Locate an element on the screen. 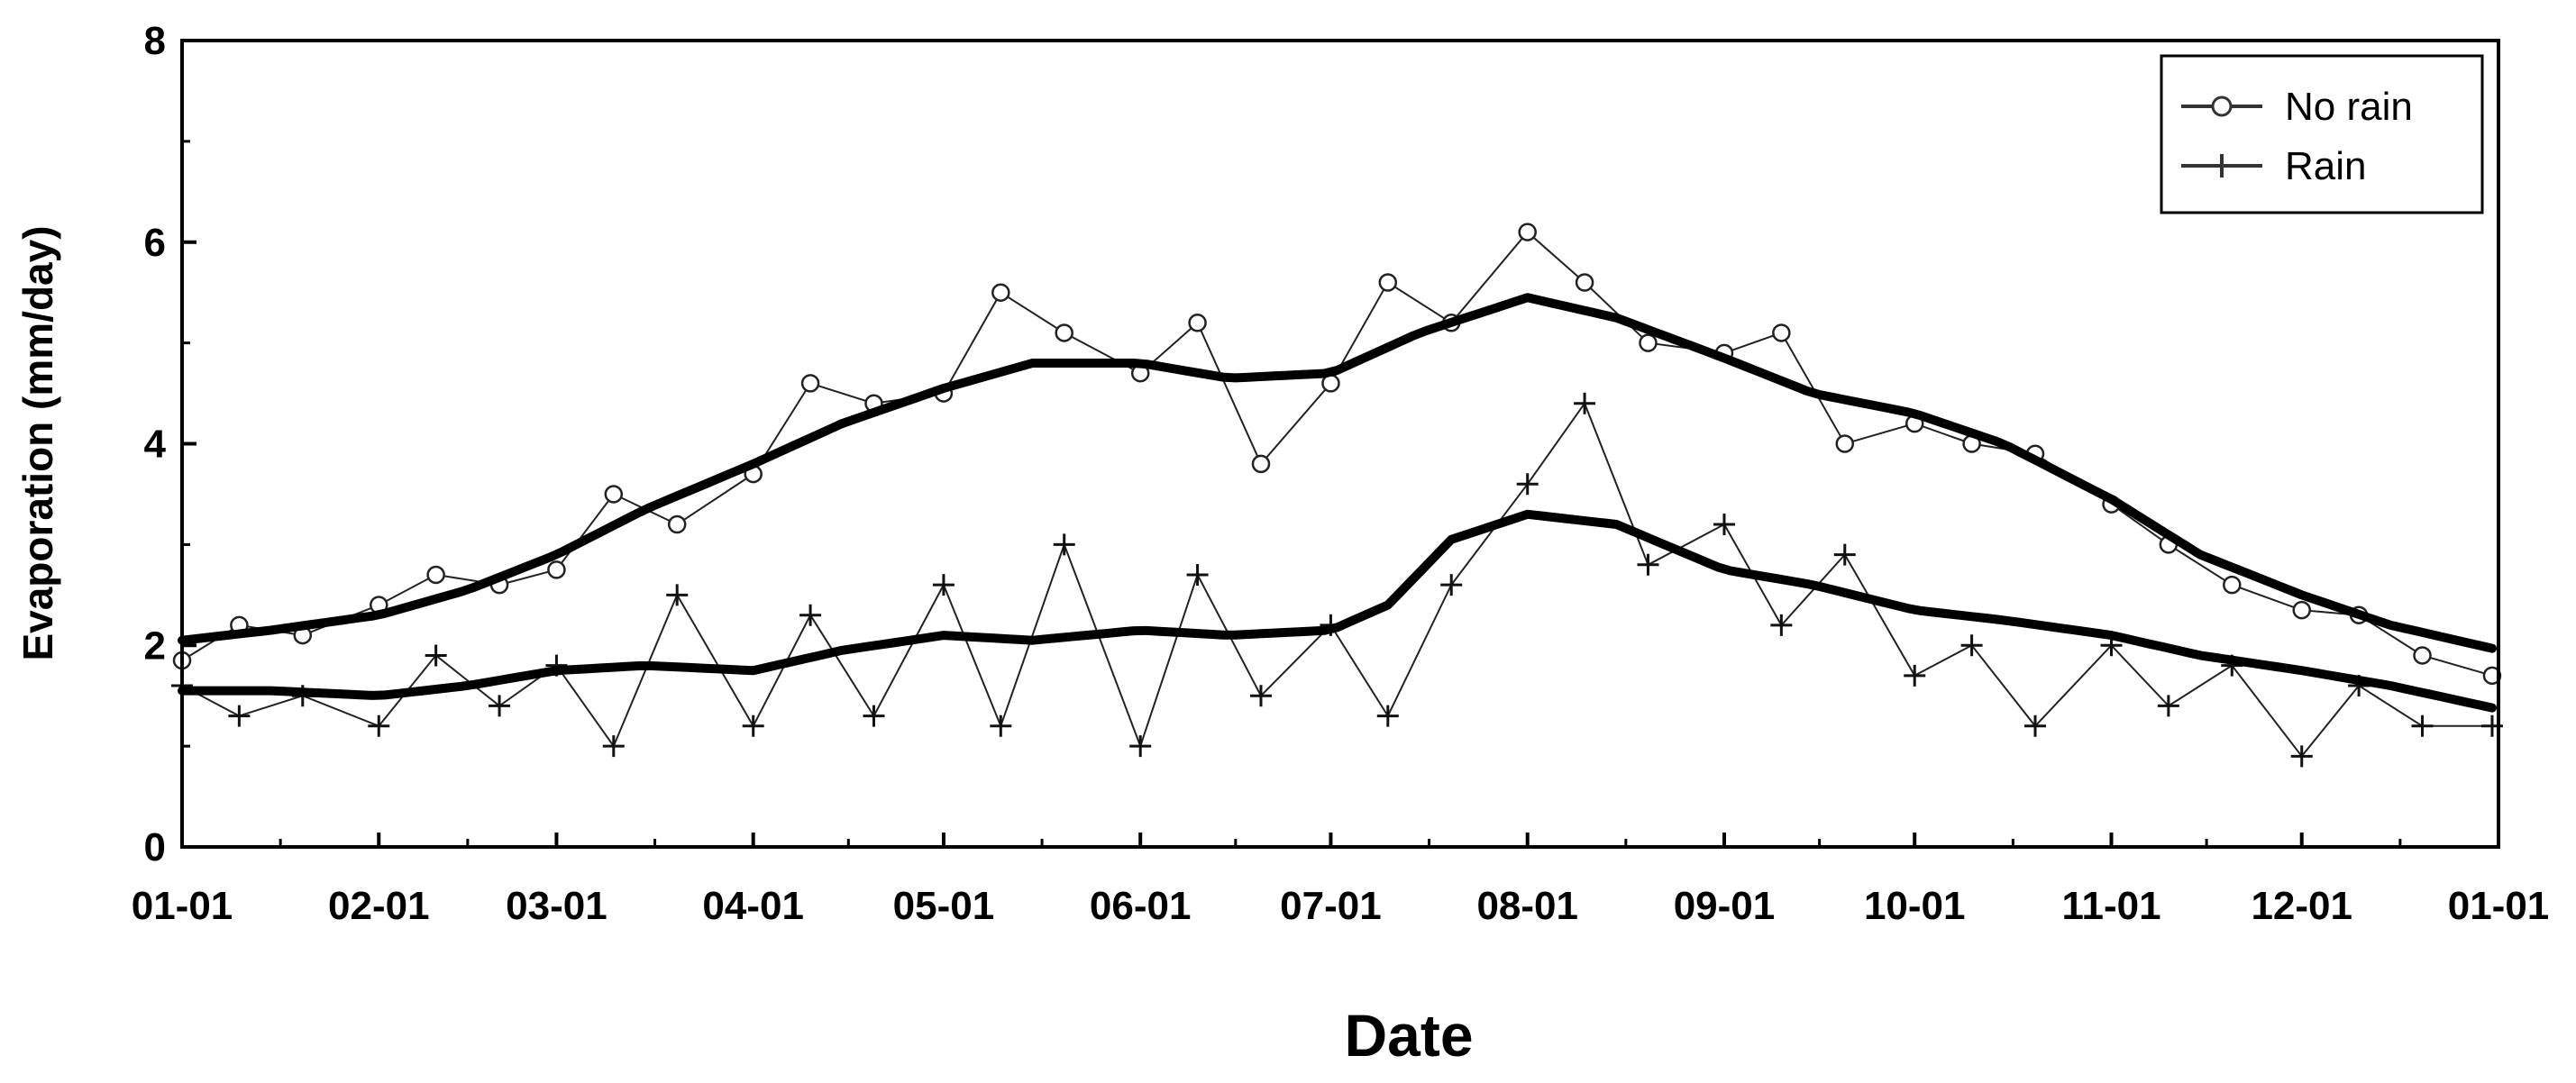 The width and height of the screenshot is (2576, 1083). legend-box is located at coordinates (2322, 134).